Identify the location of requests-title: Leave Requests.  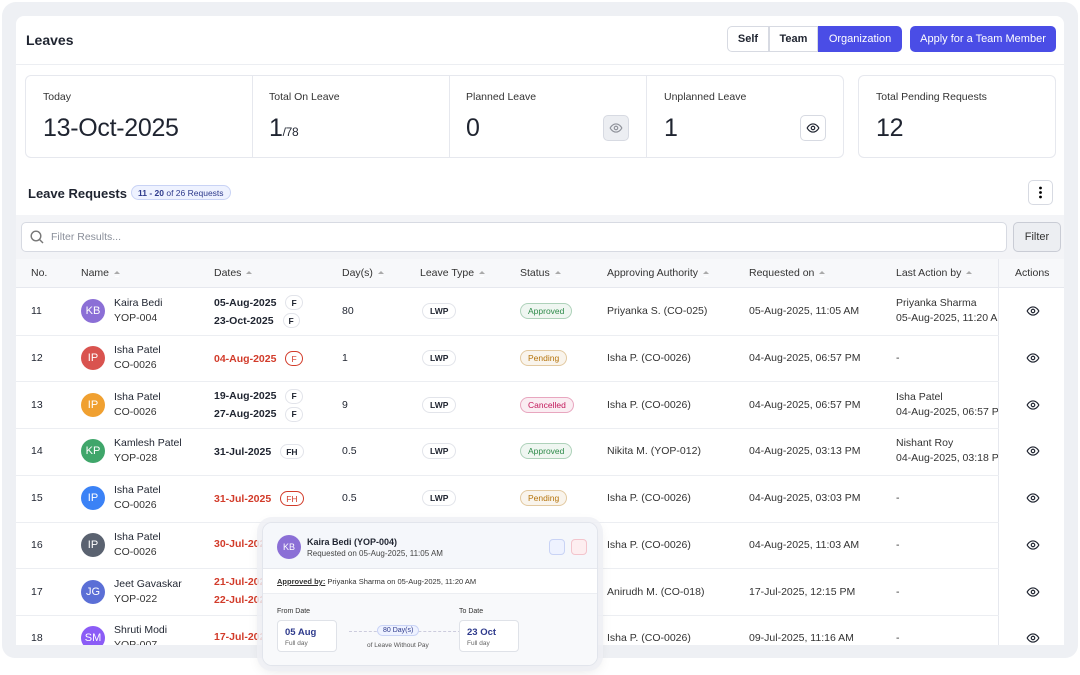
(77, 193).